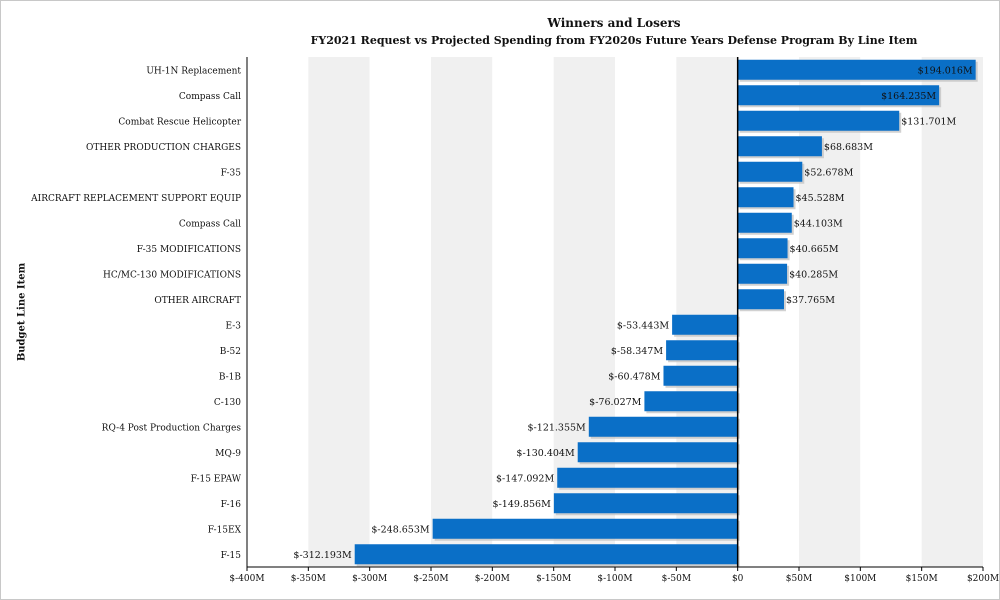  What do you see at coordinates (228, 454) in the screenshot?
I see `category-label: MQ-9` at bounding box center [228, 454].